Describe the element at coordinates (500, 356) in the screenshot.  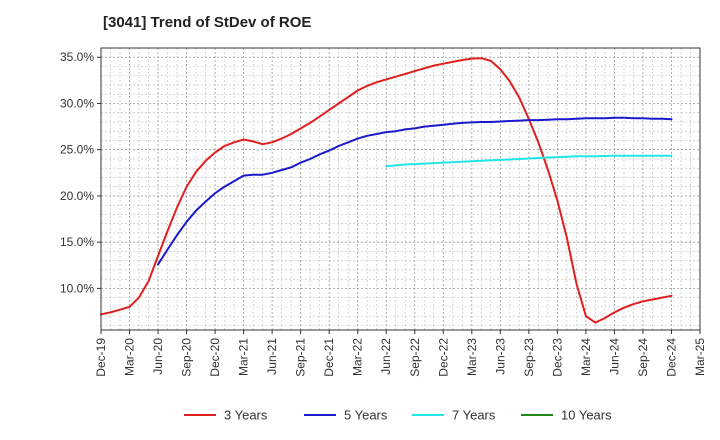
I see `x-tick-label: Jun-23` at that location.